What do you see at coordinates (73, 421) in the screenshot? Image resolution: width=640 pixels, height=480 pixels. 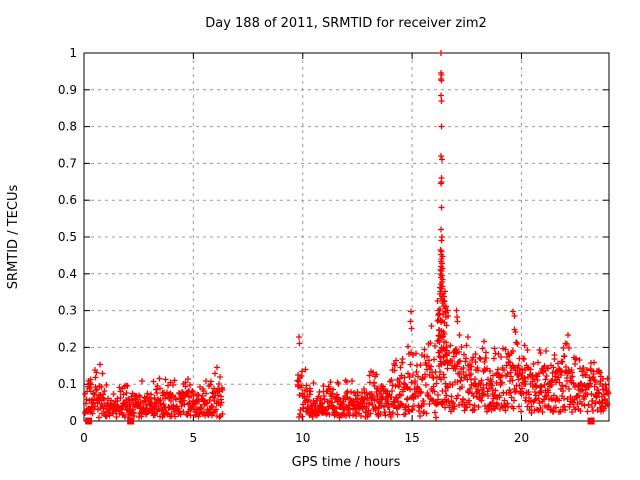 I see `y-tick-label: 0` at bounding box center [73, 421].